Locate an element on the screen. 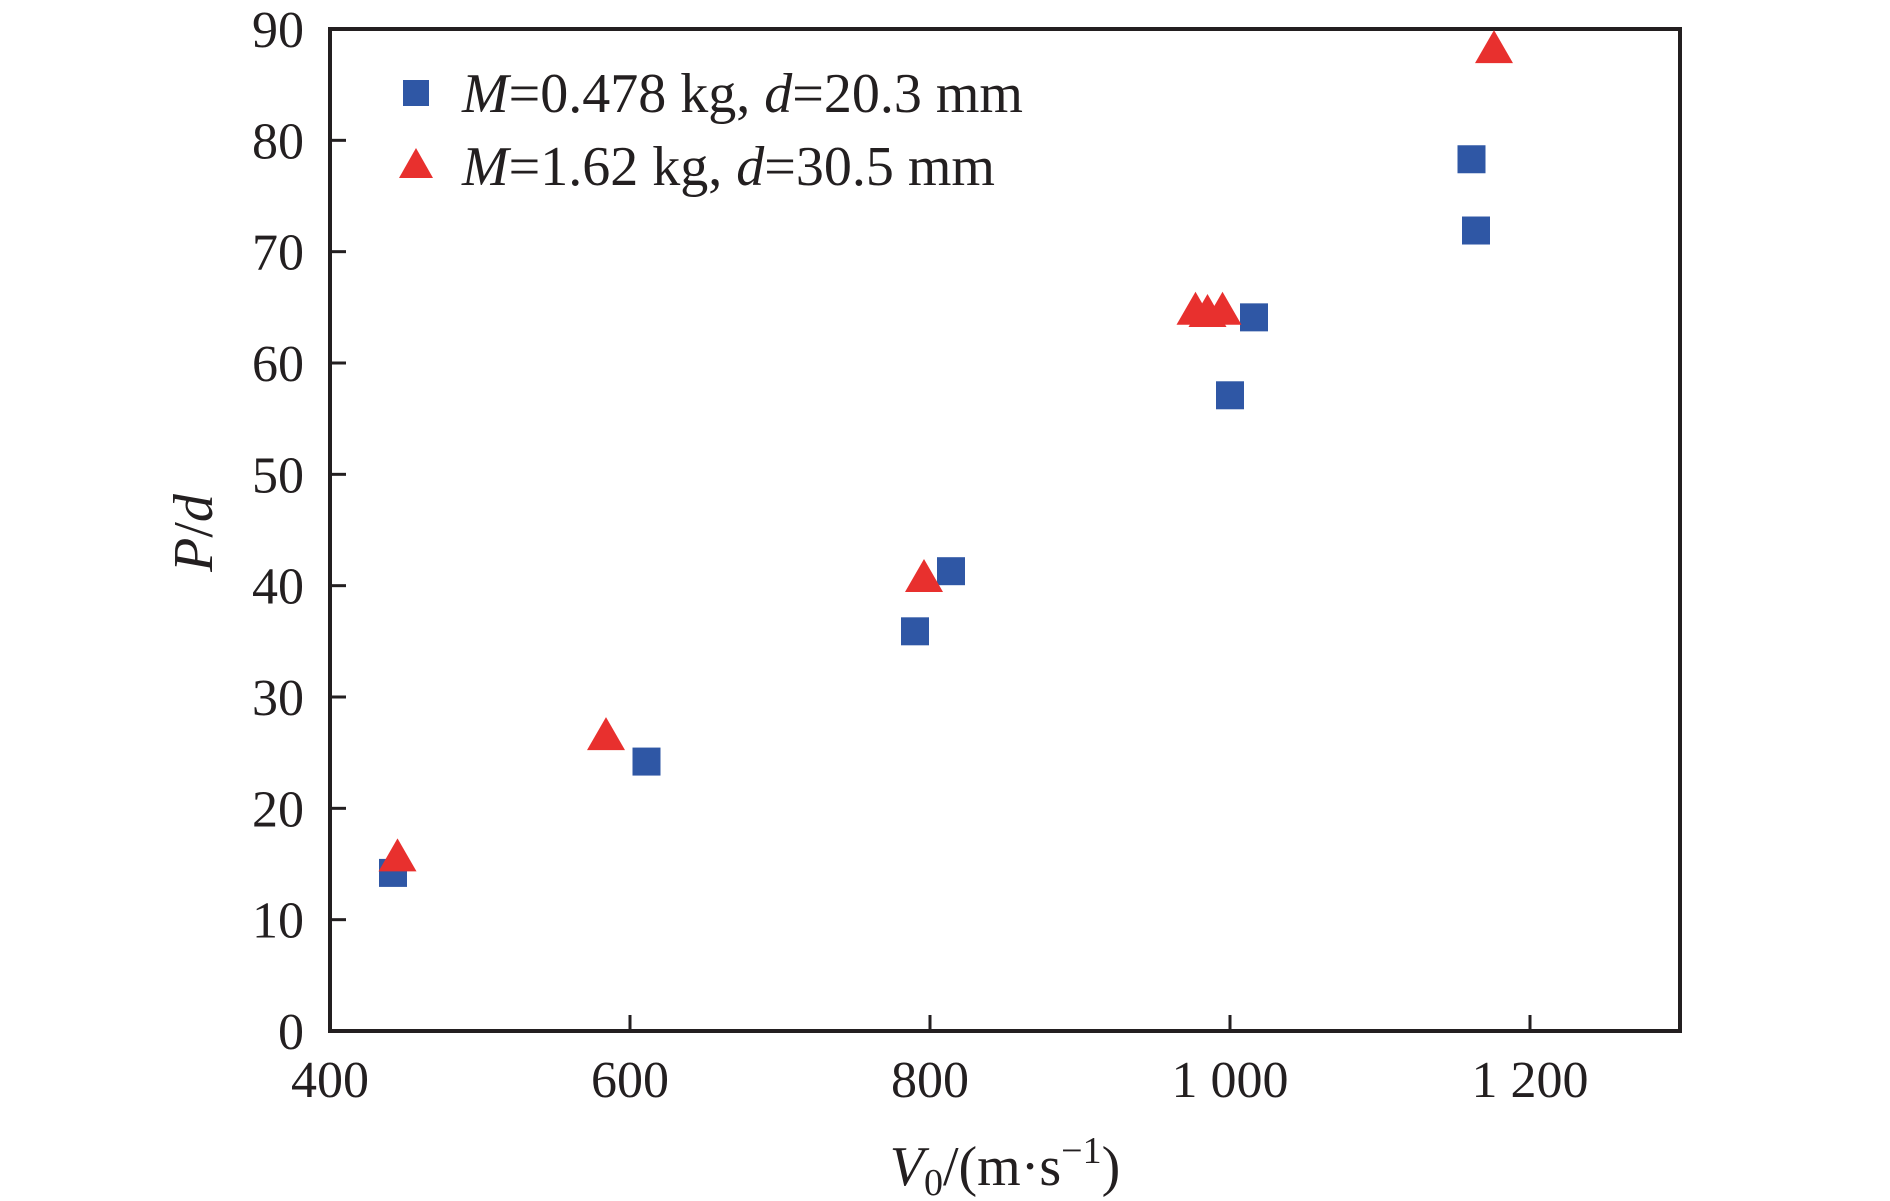 Image resolution: width=1890 pixels, height=1201 pixels. y-tick-label: 30 is located at coordinates (278, 698).